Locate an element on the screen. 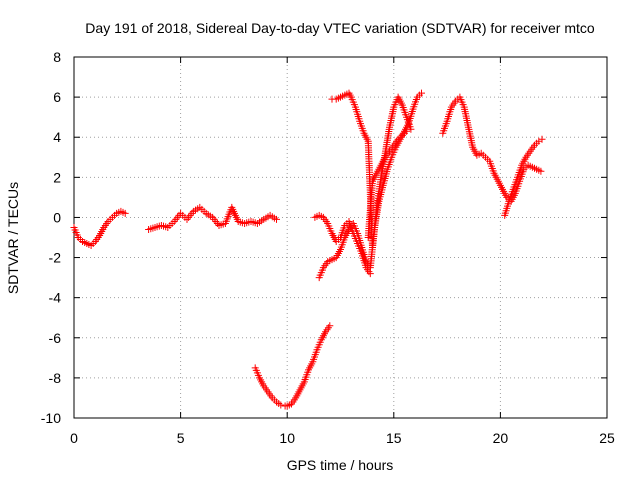  y-tick-label: 2 is located at coordinates (57, 177).